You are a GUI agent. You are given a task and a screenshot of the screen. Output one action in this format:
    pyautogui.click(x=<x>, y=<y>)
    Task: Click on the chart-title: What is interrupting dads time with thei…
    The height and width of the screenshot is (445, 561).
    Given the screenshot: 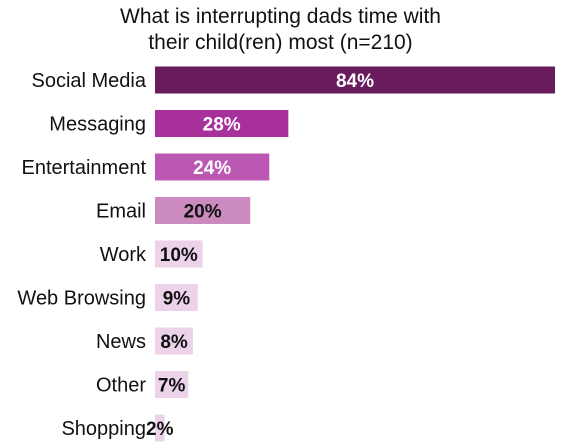 What is the action you would take?
    pyautogui.click(x=280, y=29)
    